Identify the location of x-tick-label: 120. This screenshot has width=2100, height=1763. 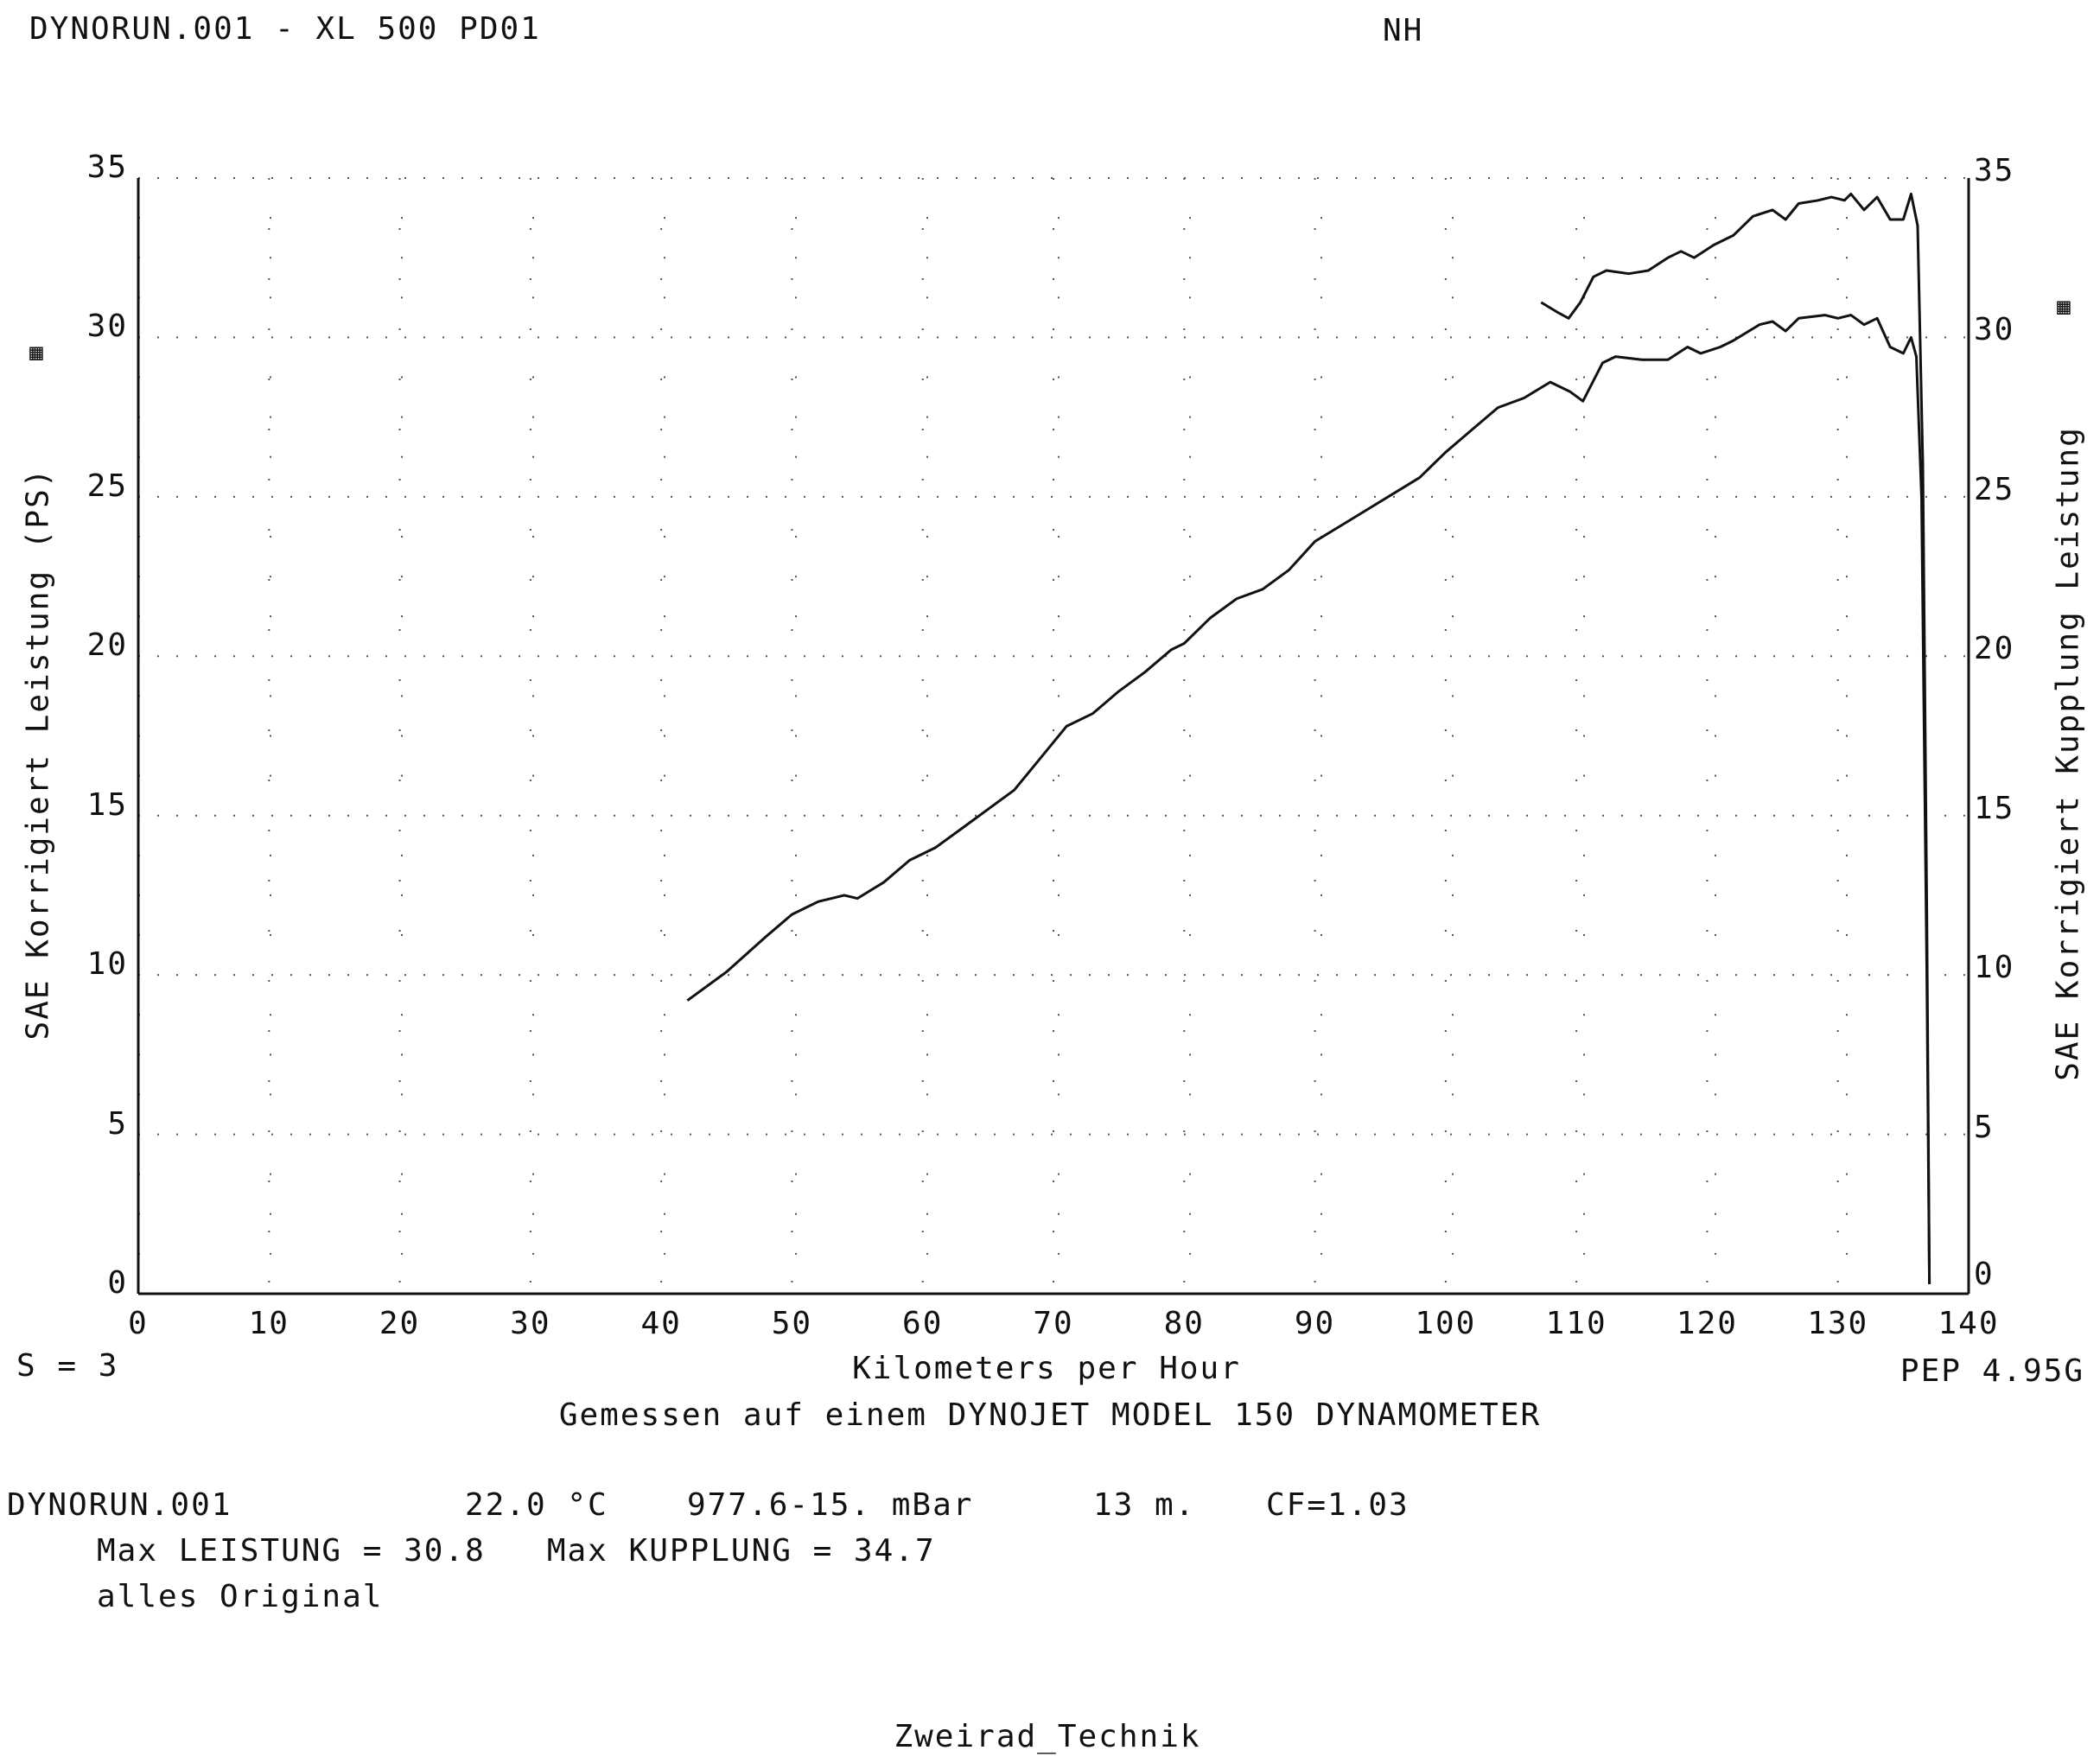
(1707, 1323).